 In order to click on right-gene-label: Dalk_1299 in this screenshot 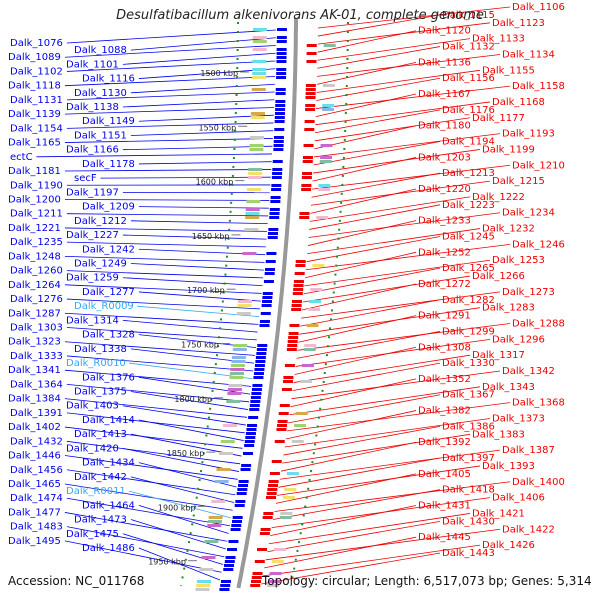, I will do `click(468, 331)`.